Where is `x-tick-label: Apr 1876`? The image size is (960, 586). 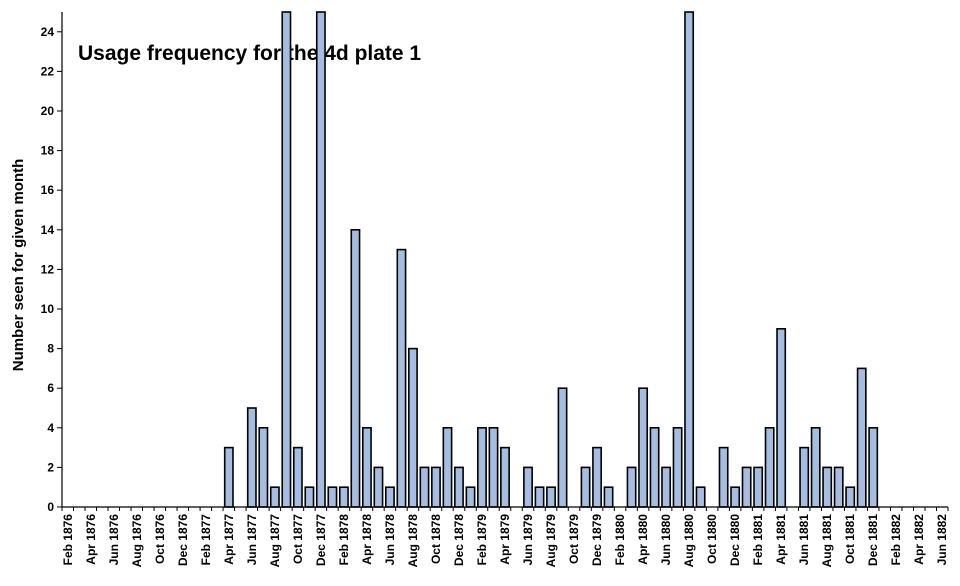 x-tick-label: Apr 1876 is located at coordinates (91, 539).